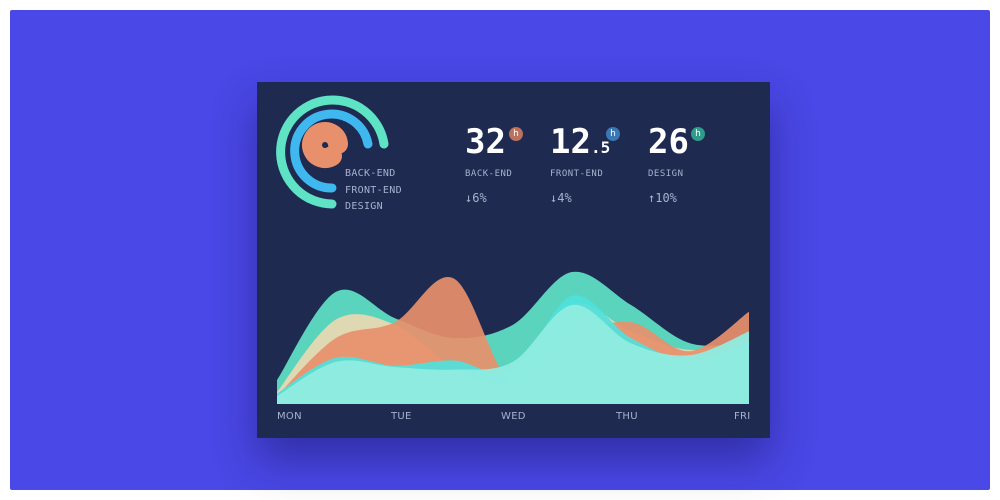  Describe the element at coordinates (627, 416) in the screenshot. I see `x-tick-thu: THU` at that location.